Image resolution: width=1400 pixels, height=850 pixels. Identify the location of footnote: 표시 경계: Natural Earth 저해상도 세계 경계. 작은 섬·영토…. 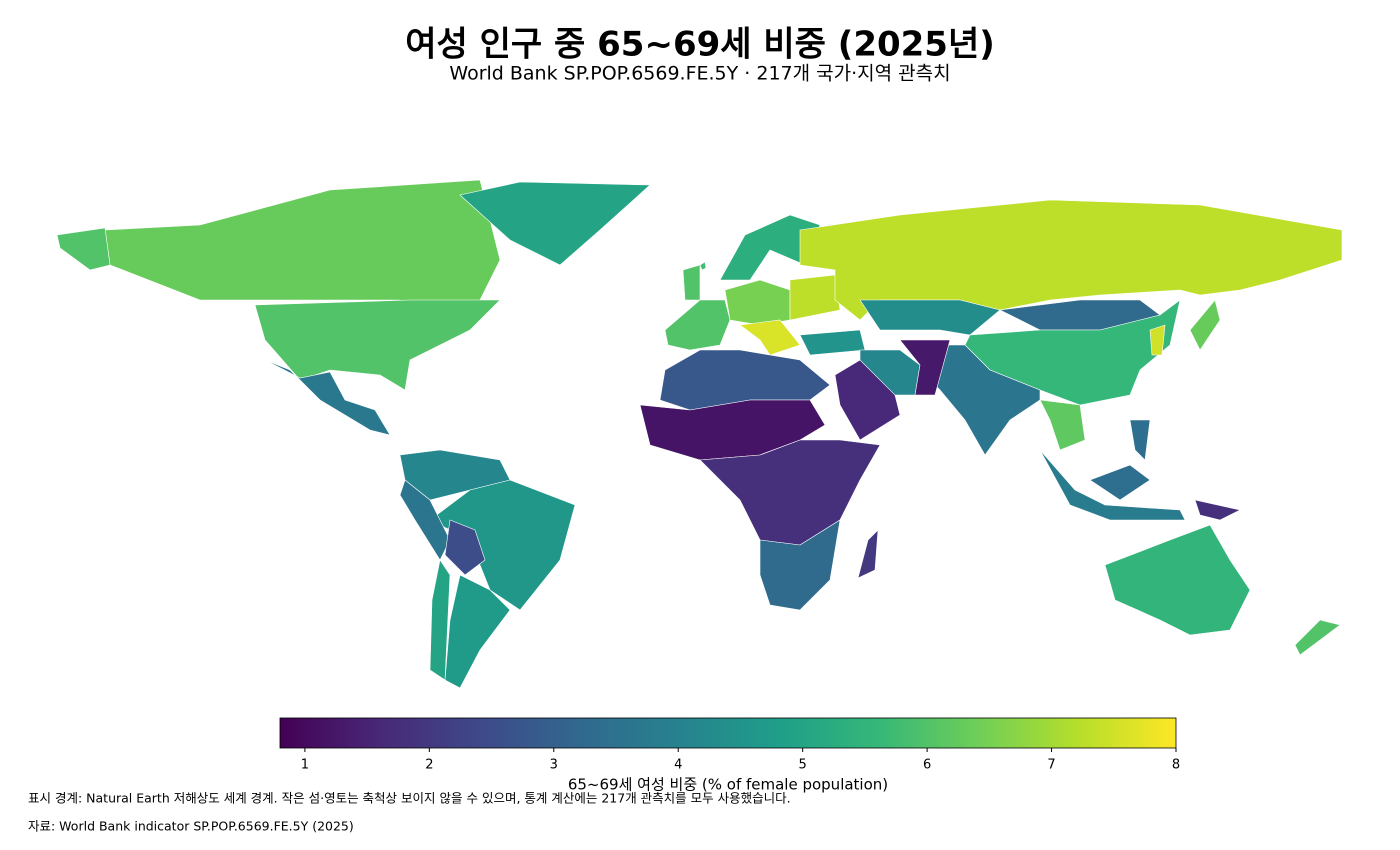
(409, 798).